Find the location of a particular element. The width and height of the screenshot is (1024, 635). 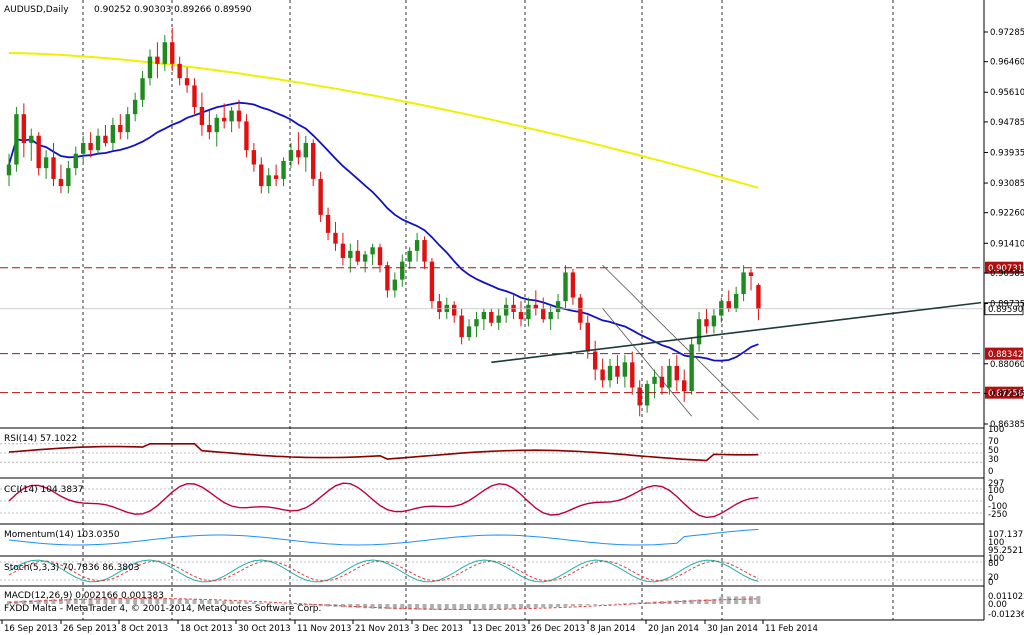

rsi-line is located at coordinates (383, 452).